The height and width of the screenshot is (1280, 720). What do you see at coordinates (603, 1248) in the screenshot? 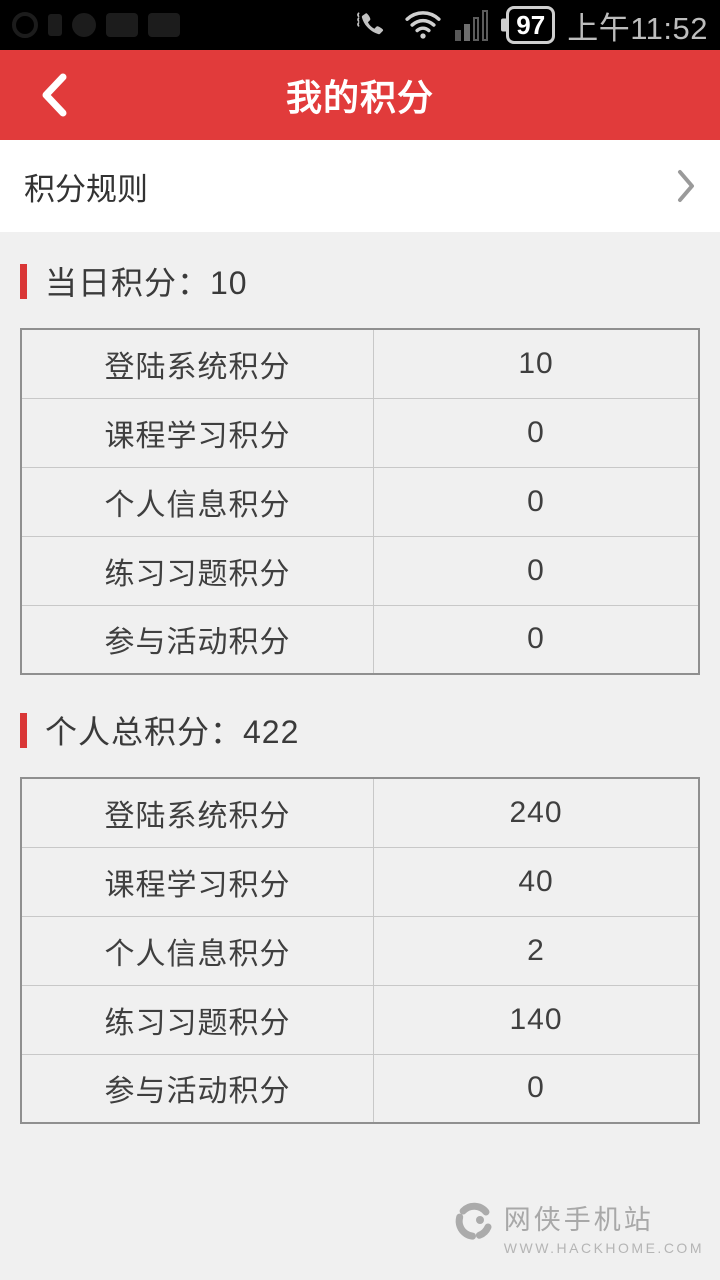
I see `watermark-site-url: WWW.HACKHOME.COM` at bounding box center [603, 1248].